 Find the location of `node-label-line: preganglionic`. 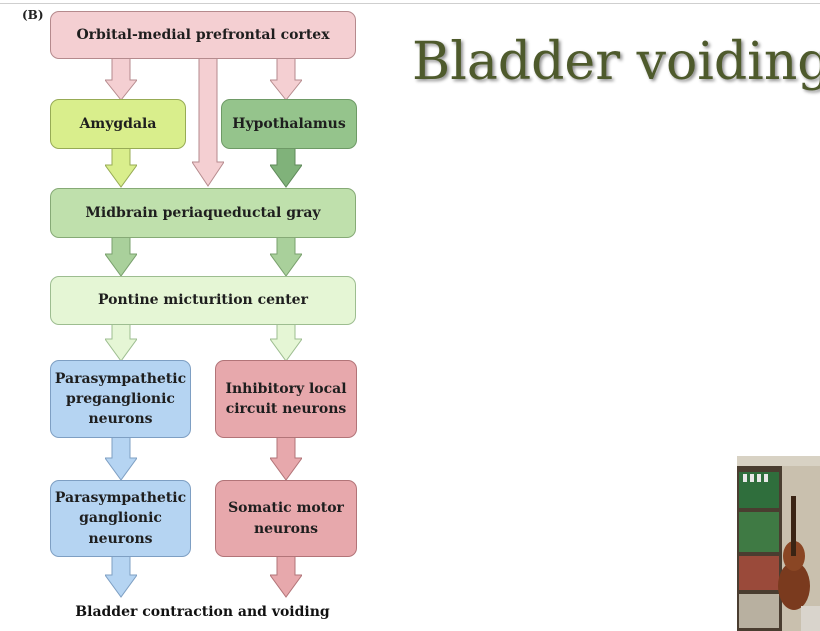

node-label-line: preganglionic is located at coordinates (120, 398).